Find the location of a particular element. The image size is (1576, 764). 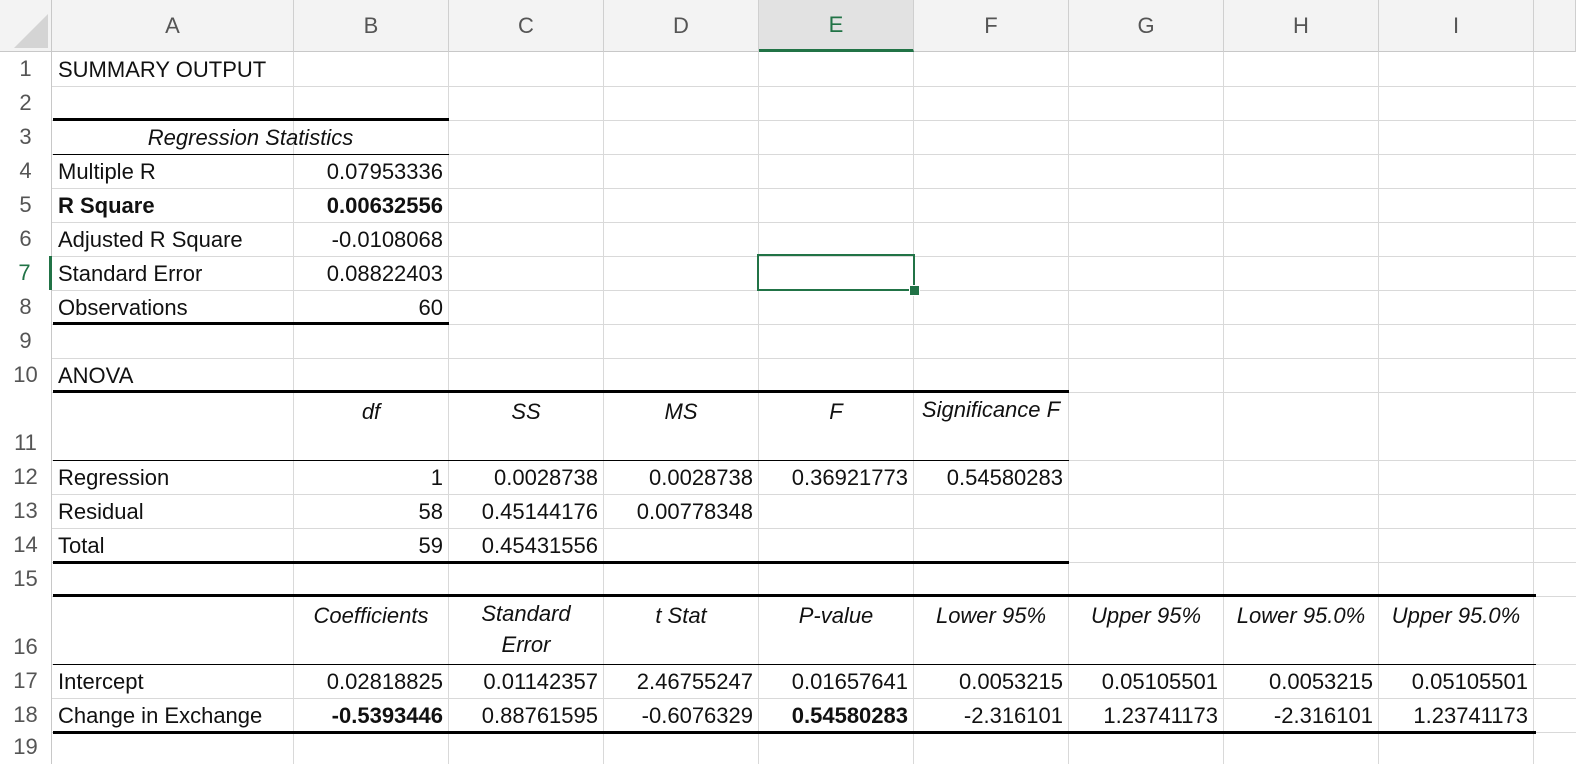

row-header-4: 4 is located at coordinates (26, 171).